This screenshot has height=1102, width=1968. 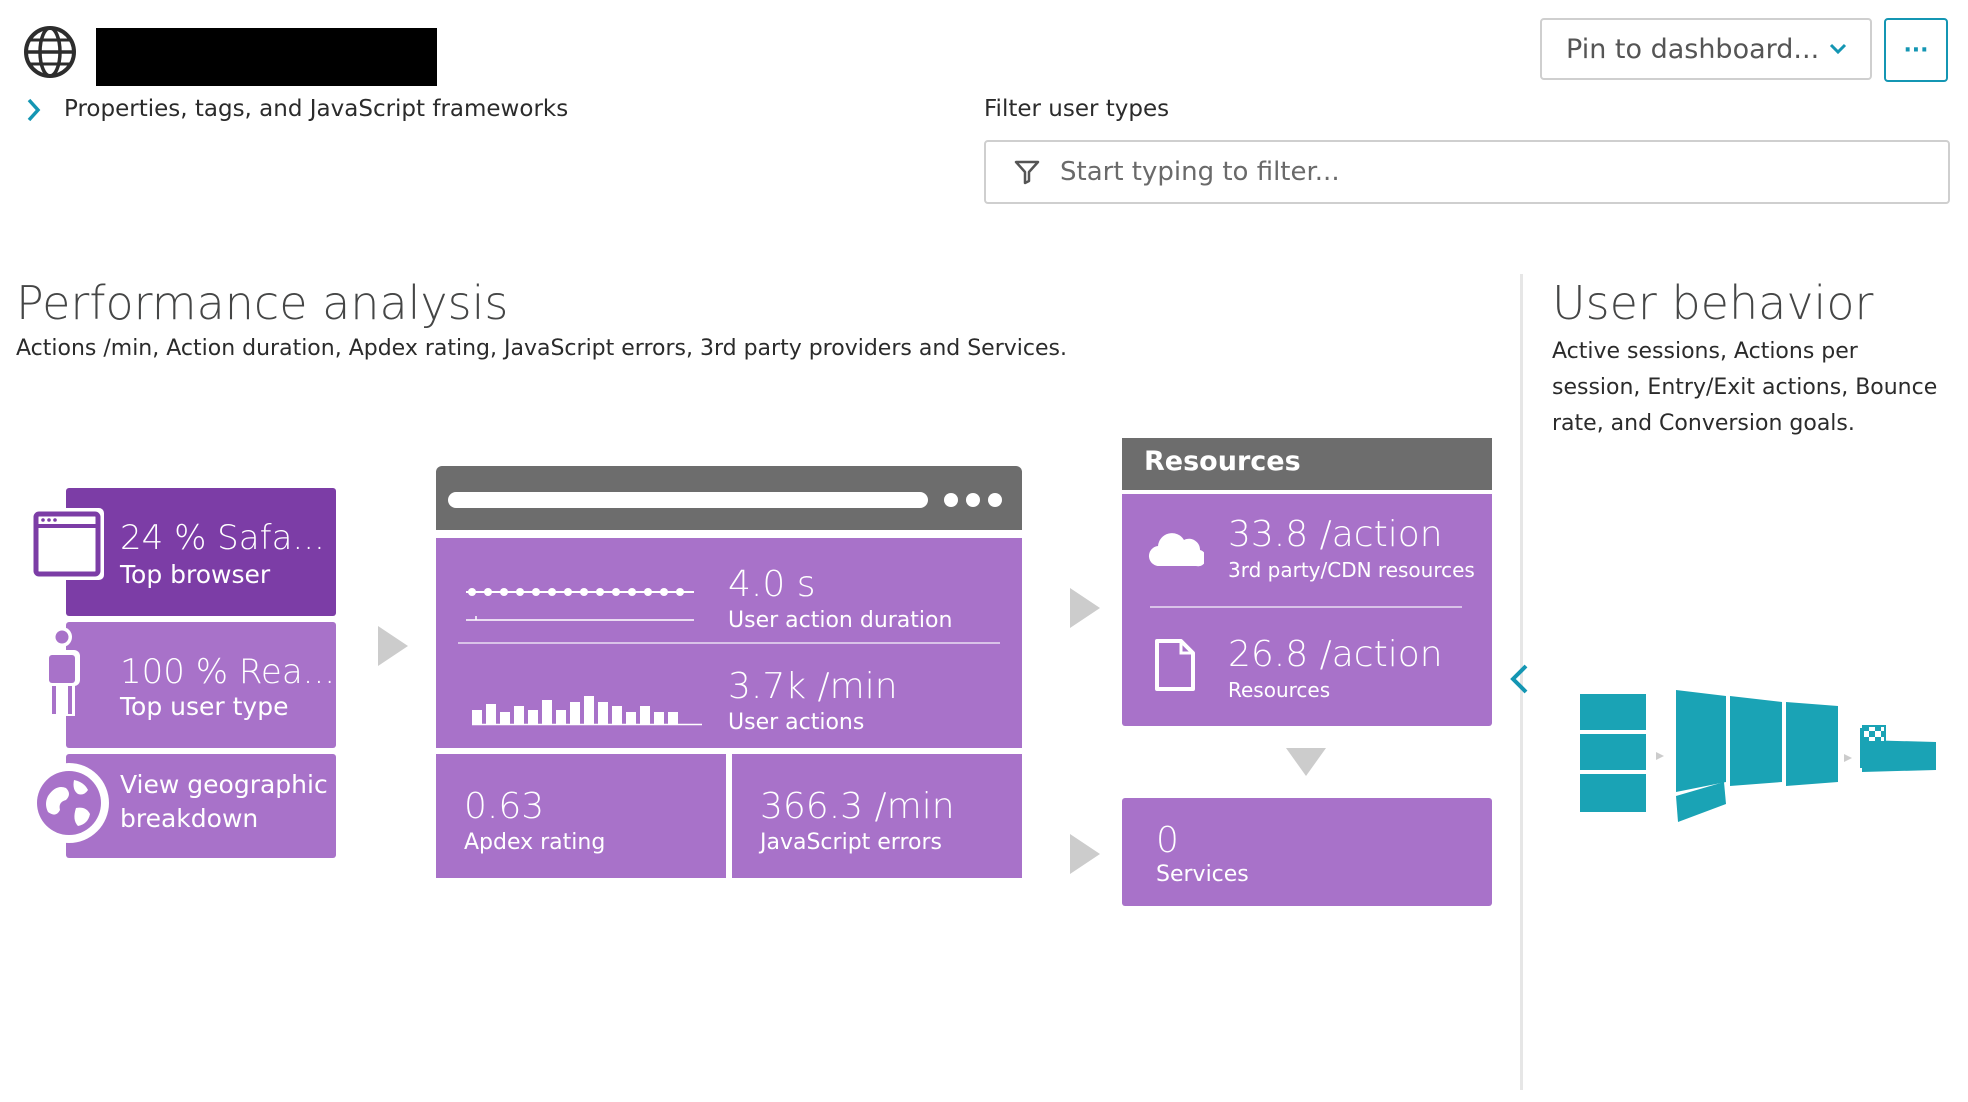 What do you see at coordinates (189, 818) in the screenshot?
I see `geo-line-2: breakdown` at bounding box center [189, 818].